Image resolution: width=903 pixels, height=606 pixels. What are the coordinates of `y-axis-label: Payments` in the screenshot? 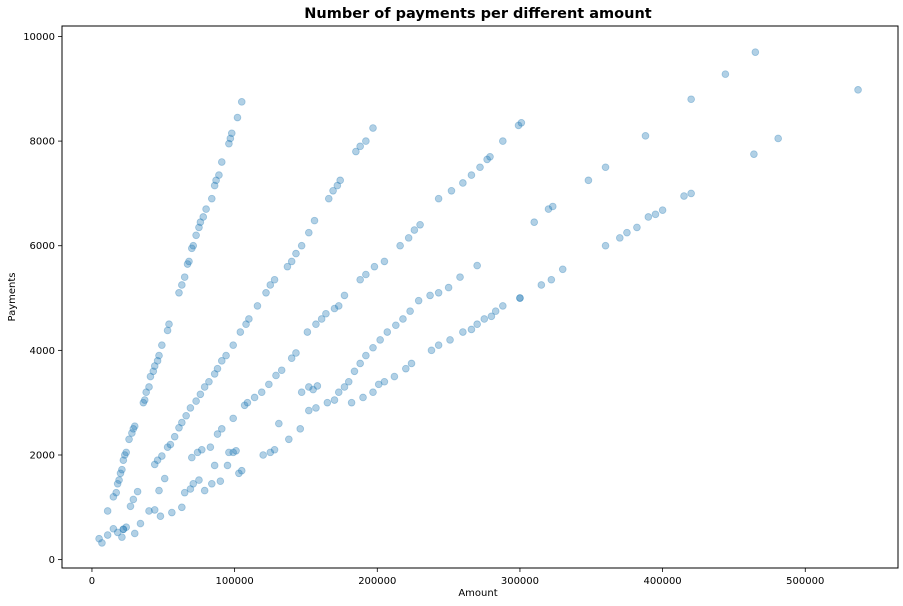 It's located at (12, 297).